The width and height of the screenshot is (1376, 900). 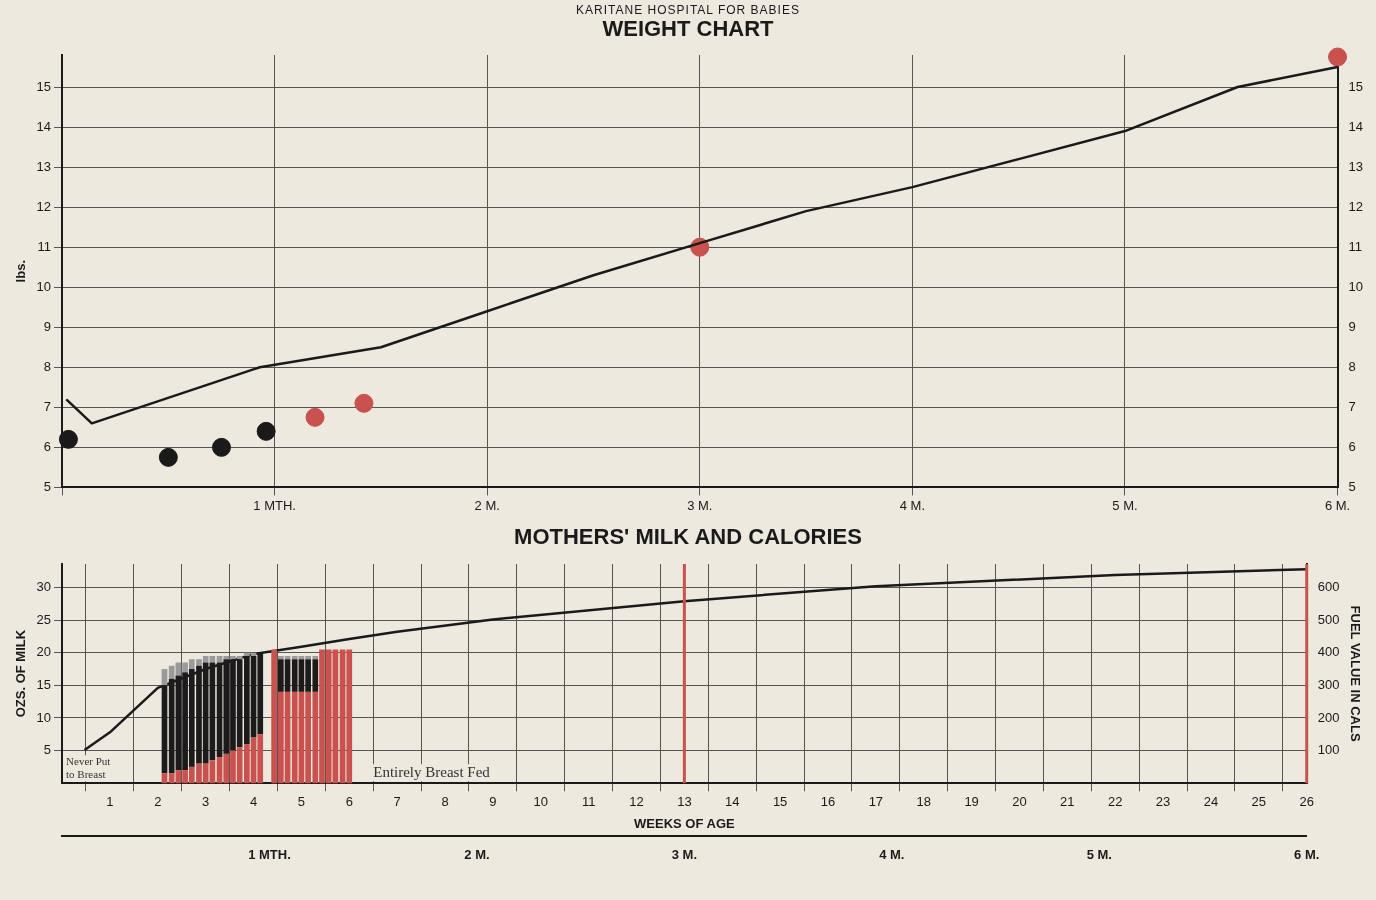 What do you see at coordinates (206, 801) in the screenshot?
I see `x-tick-label: 3` at bounding box center [206, 801].